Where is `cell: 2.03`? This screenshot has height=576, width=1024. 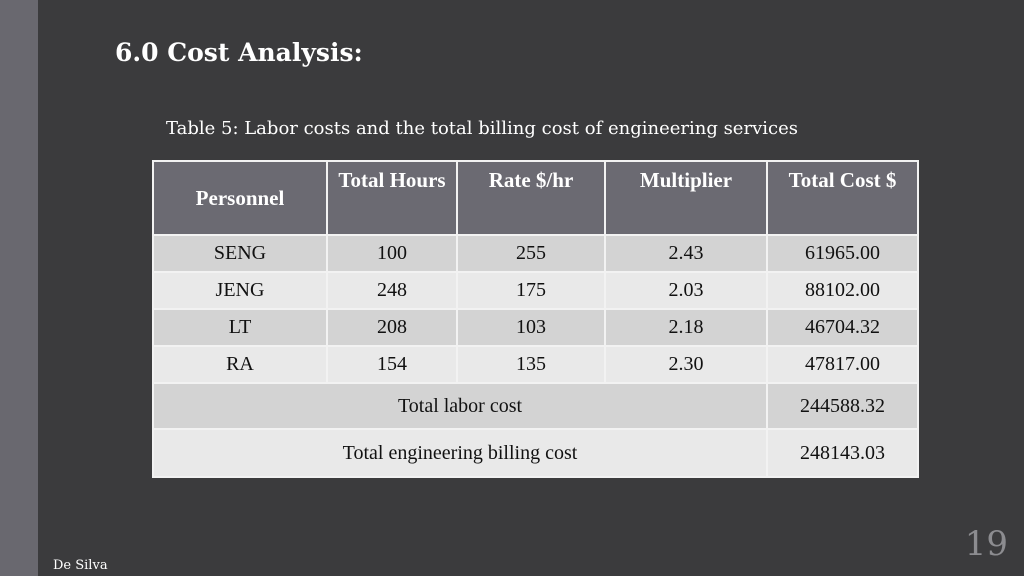
cell: 2.03 is located at coordinates (686, 290).